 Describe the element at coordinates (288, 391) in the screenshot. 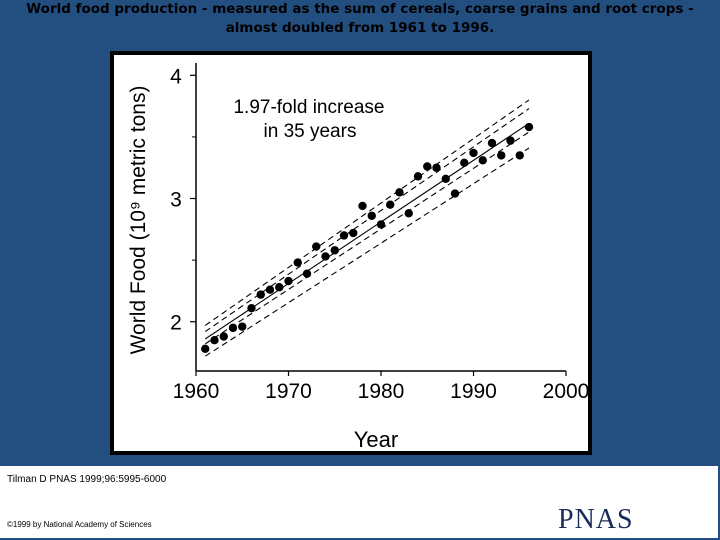

I see `x-tick-label-1970: 1970` at that location.